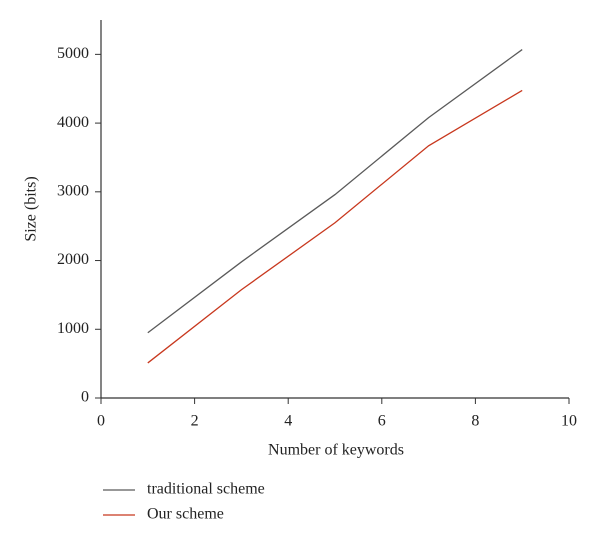  I want to click on y-tick-label: 2000, so click(73, 259).